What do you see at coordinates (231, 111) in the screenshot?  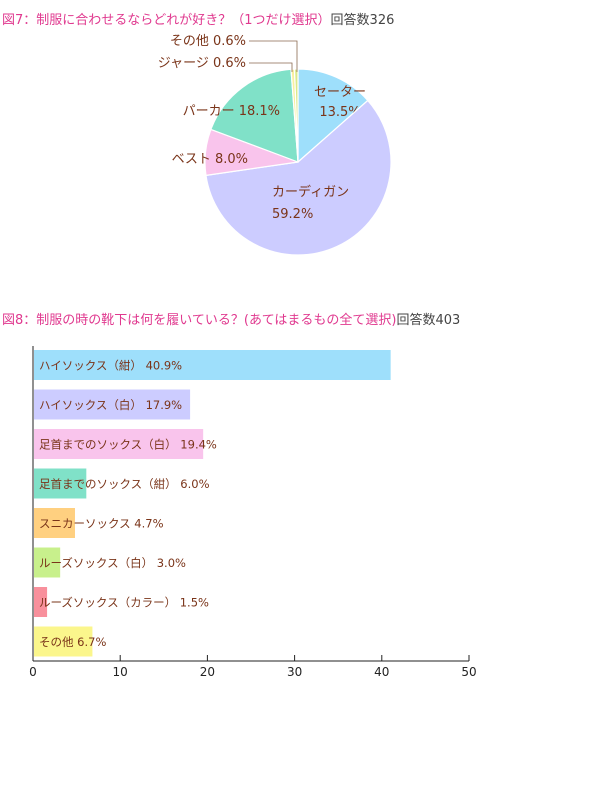 I see `pie-slice-label: パーカー 18.1%` at bounding box center [231, 111].